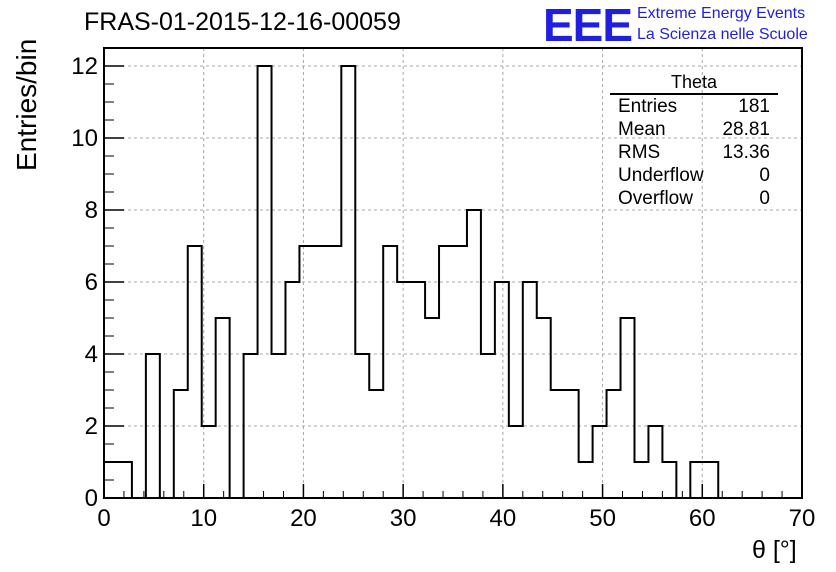  I want to click on x-tick-label: 70, so click(802, 518).